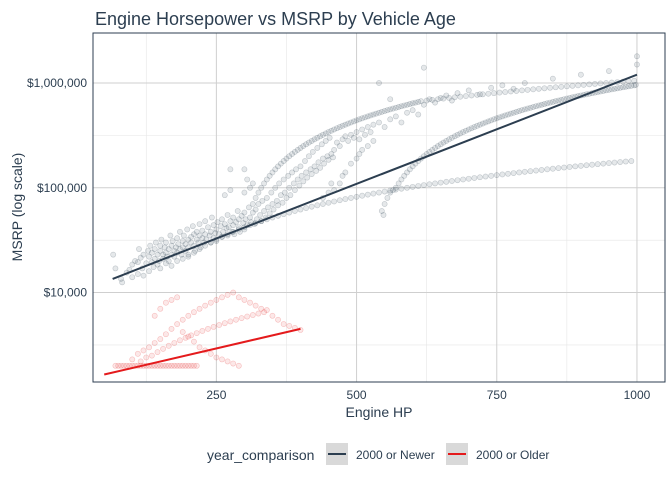  What do you see at coordinates (497, 395) in the screenshot?
I see `x-tick-label: 750` at bounding box center [497, 395].